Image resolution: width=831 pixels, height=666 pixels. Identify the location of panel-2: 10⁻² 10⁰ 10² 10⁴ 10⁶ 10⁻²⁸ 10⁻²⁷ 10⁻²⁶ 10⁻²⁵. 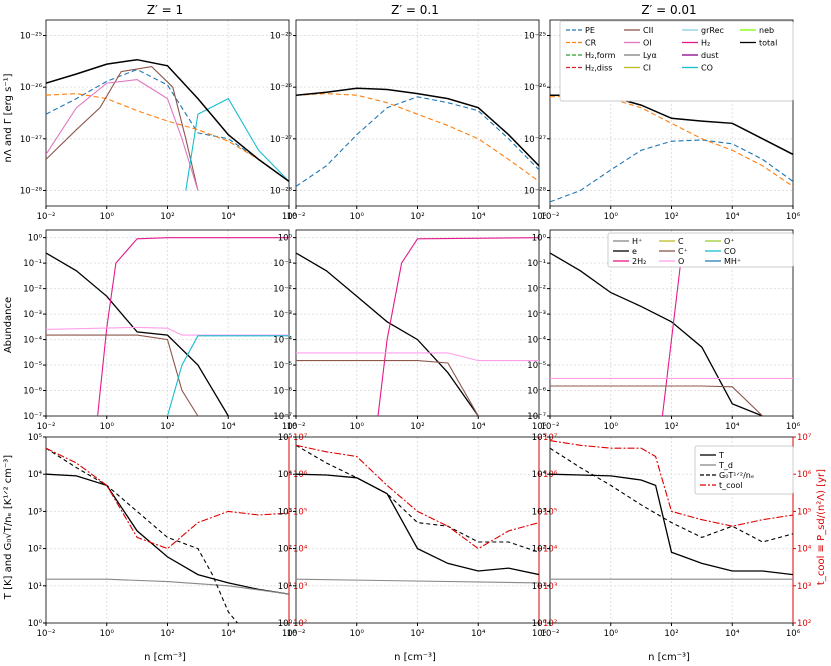
(408, 120).